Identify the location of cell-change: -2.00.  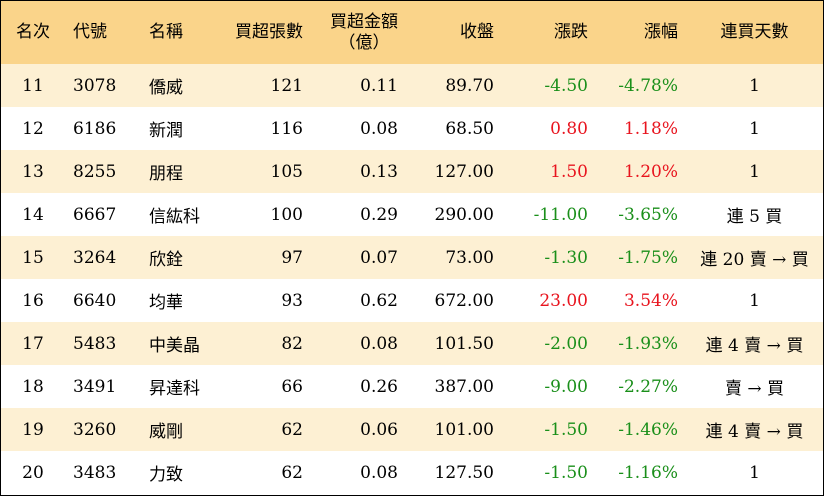
(566, 343).